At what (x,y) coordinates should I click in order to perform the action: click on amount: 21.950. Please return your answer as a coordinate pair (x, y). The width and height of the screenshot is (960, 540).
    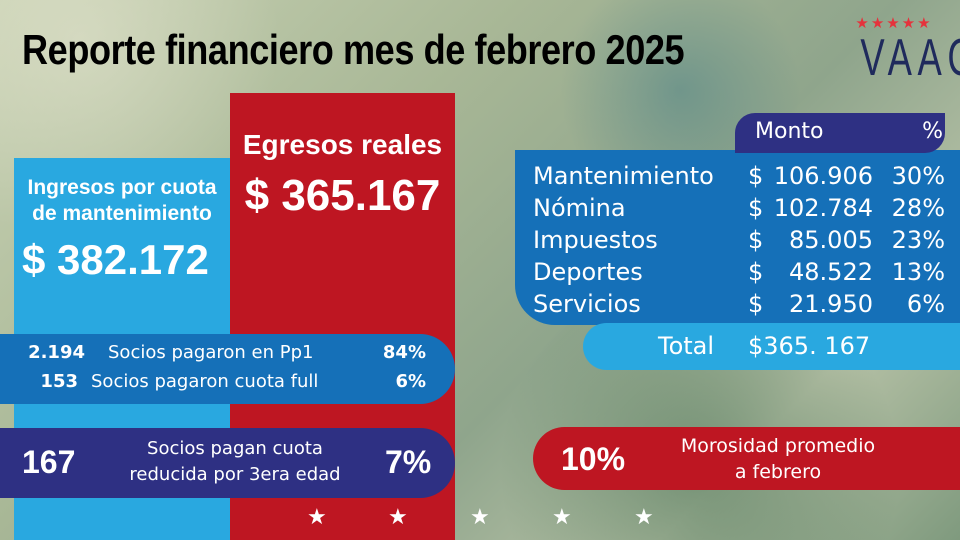
    Looking at the image, I should click on (831, 304).